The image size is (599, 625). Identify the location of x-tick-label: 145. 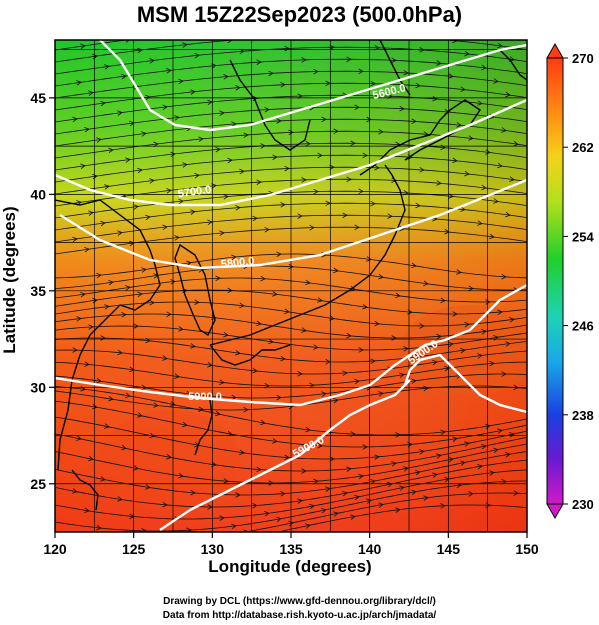
(449, 549).